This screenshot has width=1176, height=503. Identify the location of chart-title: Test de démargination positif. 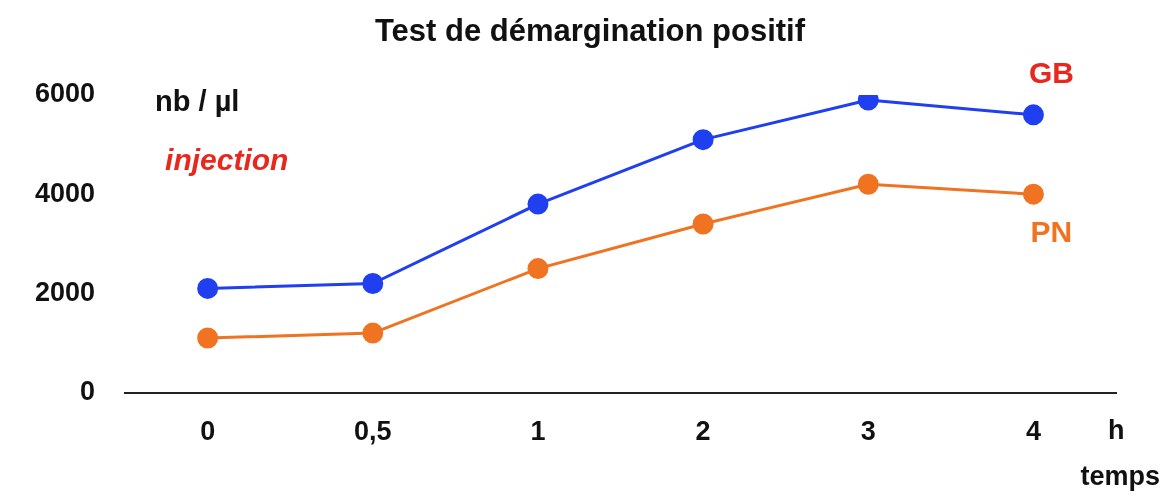
(590, 30).